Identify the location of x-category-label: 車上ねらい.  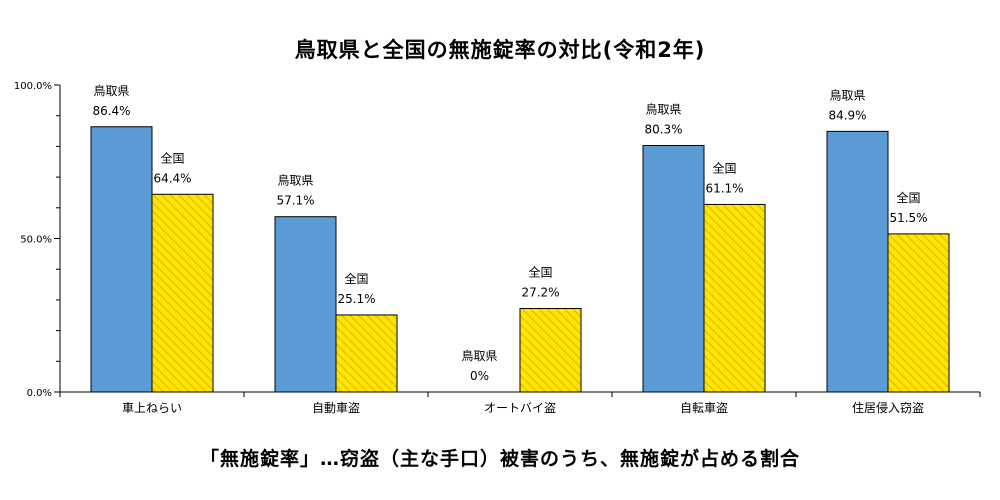
(152, 408).